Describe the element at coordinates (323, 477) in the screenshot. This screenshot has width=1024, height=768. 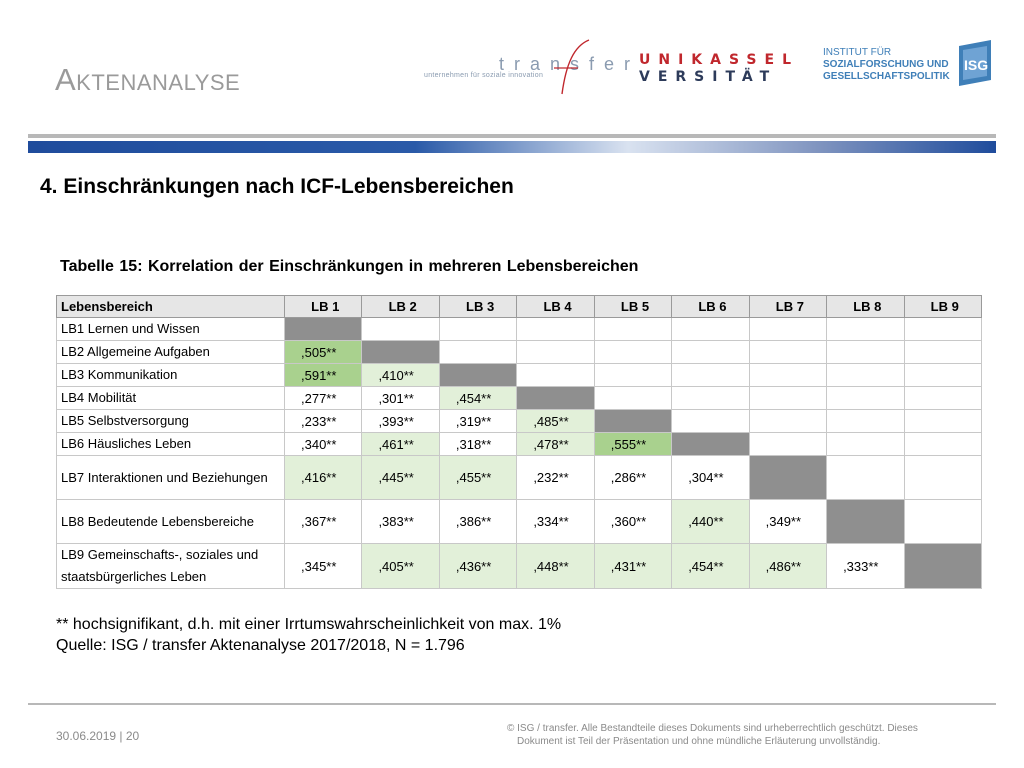
I see `correlation-cell: ,416**` at that location.